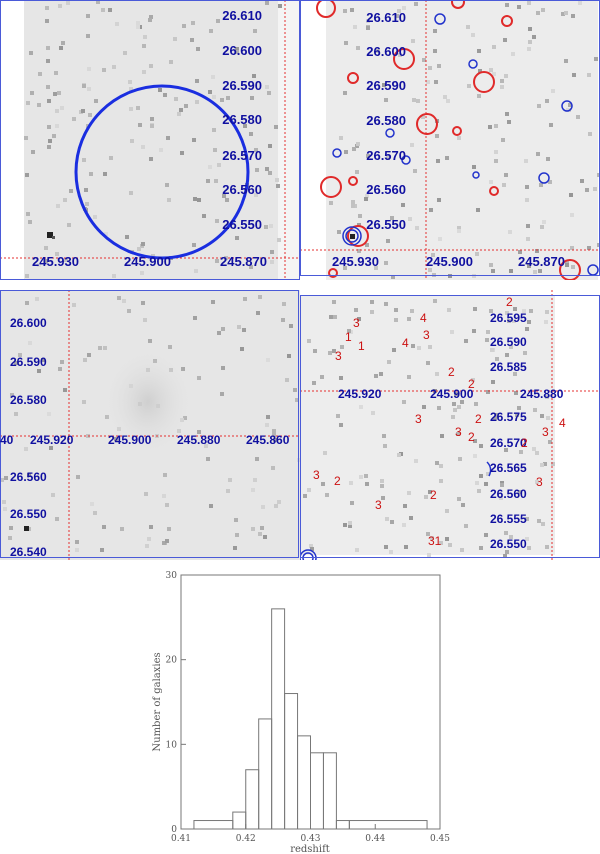 The image size is (600, 854). I want to click on dec-label: 26.570, so click(242, 155).